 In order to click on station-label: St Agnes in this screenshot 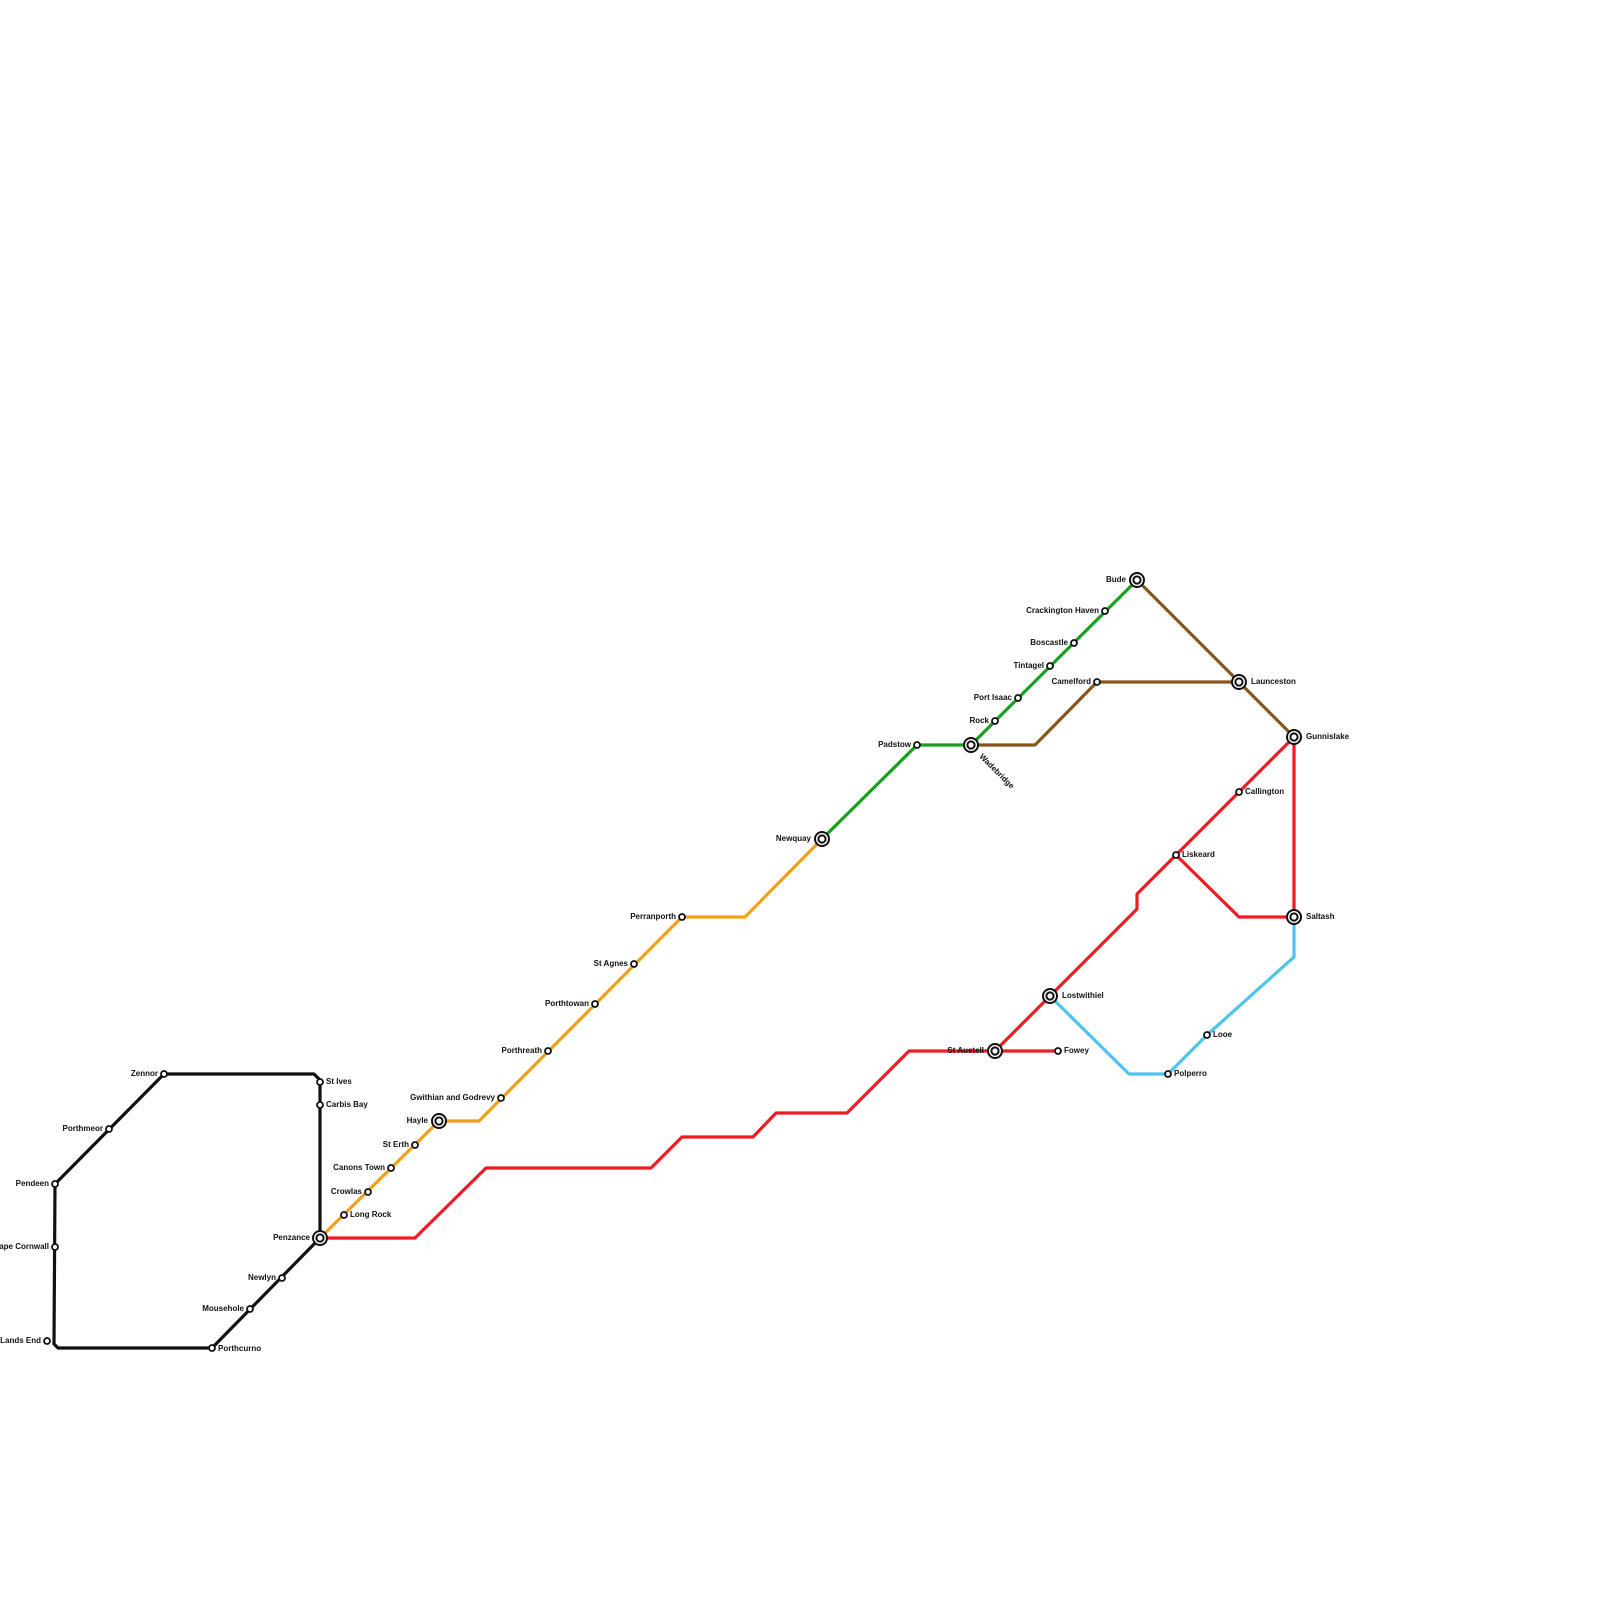, I will do `click(611, 963)`.